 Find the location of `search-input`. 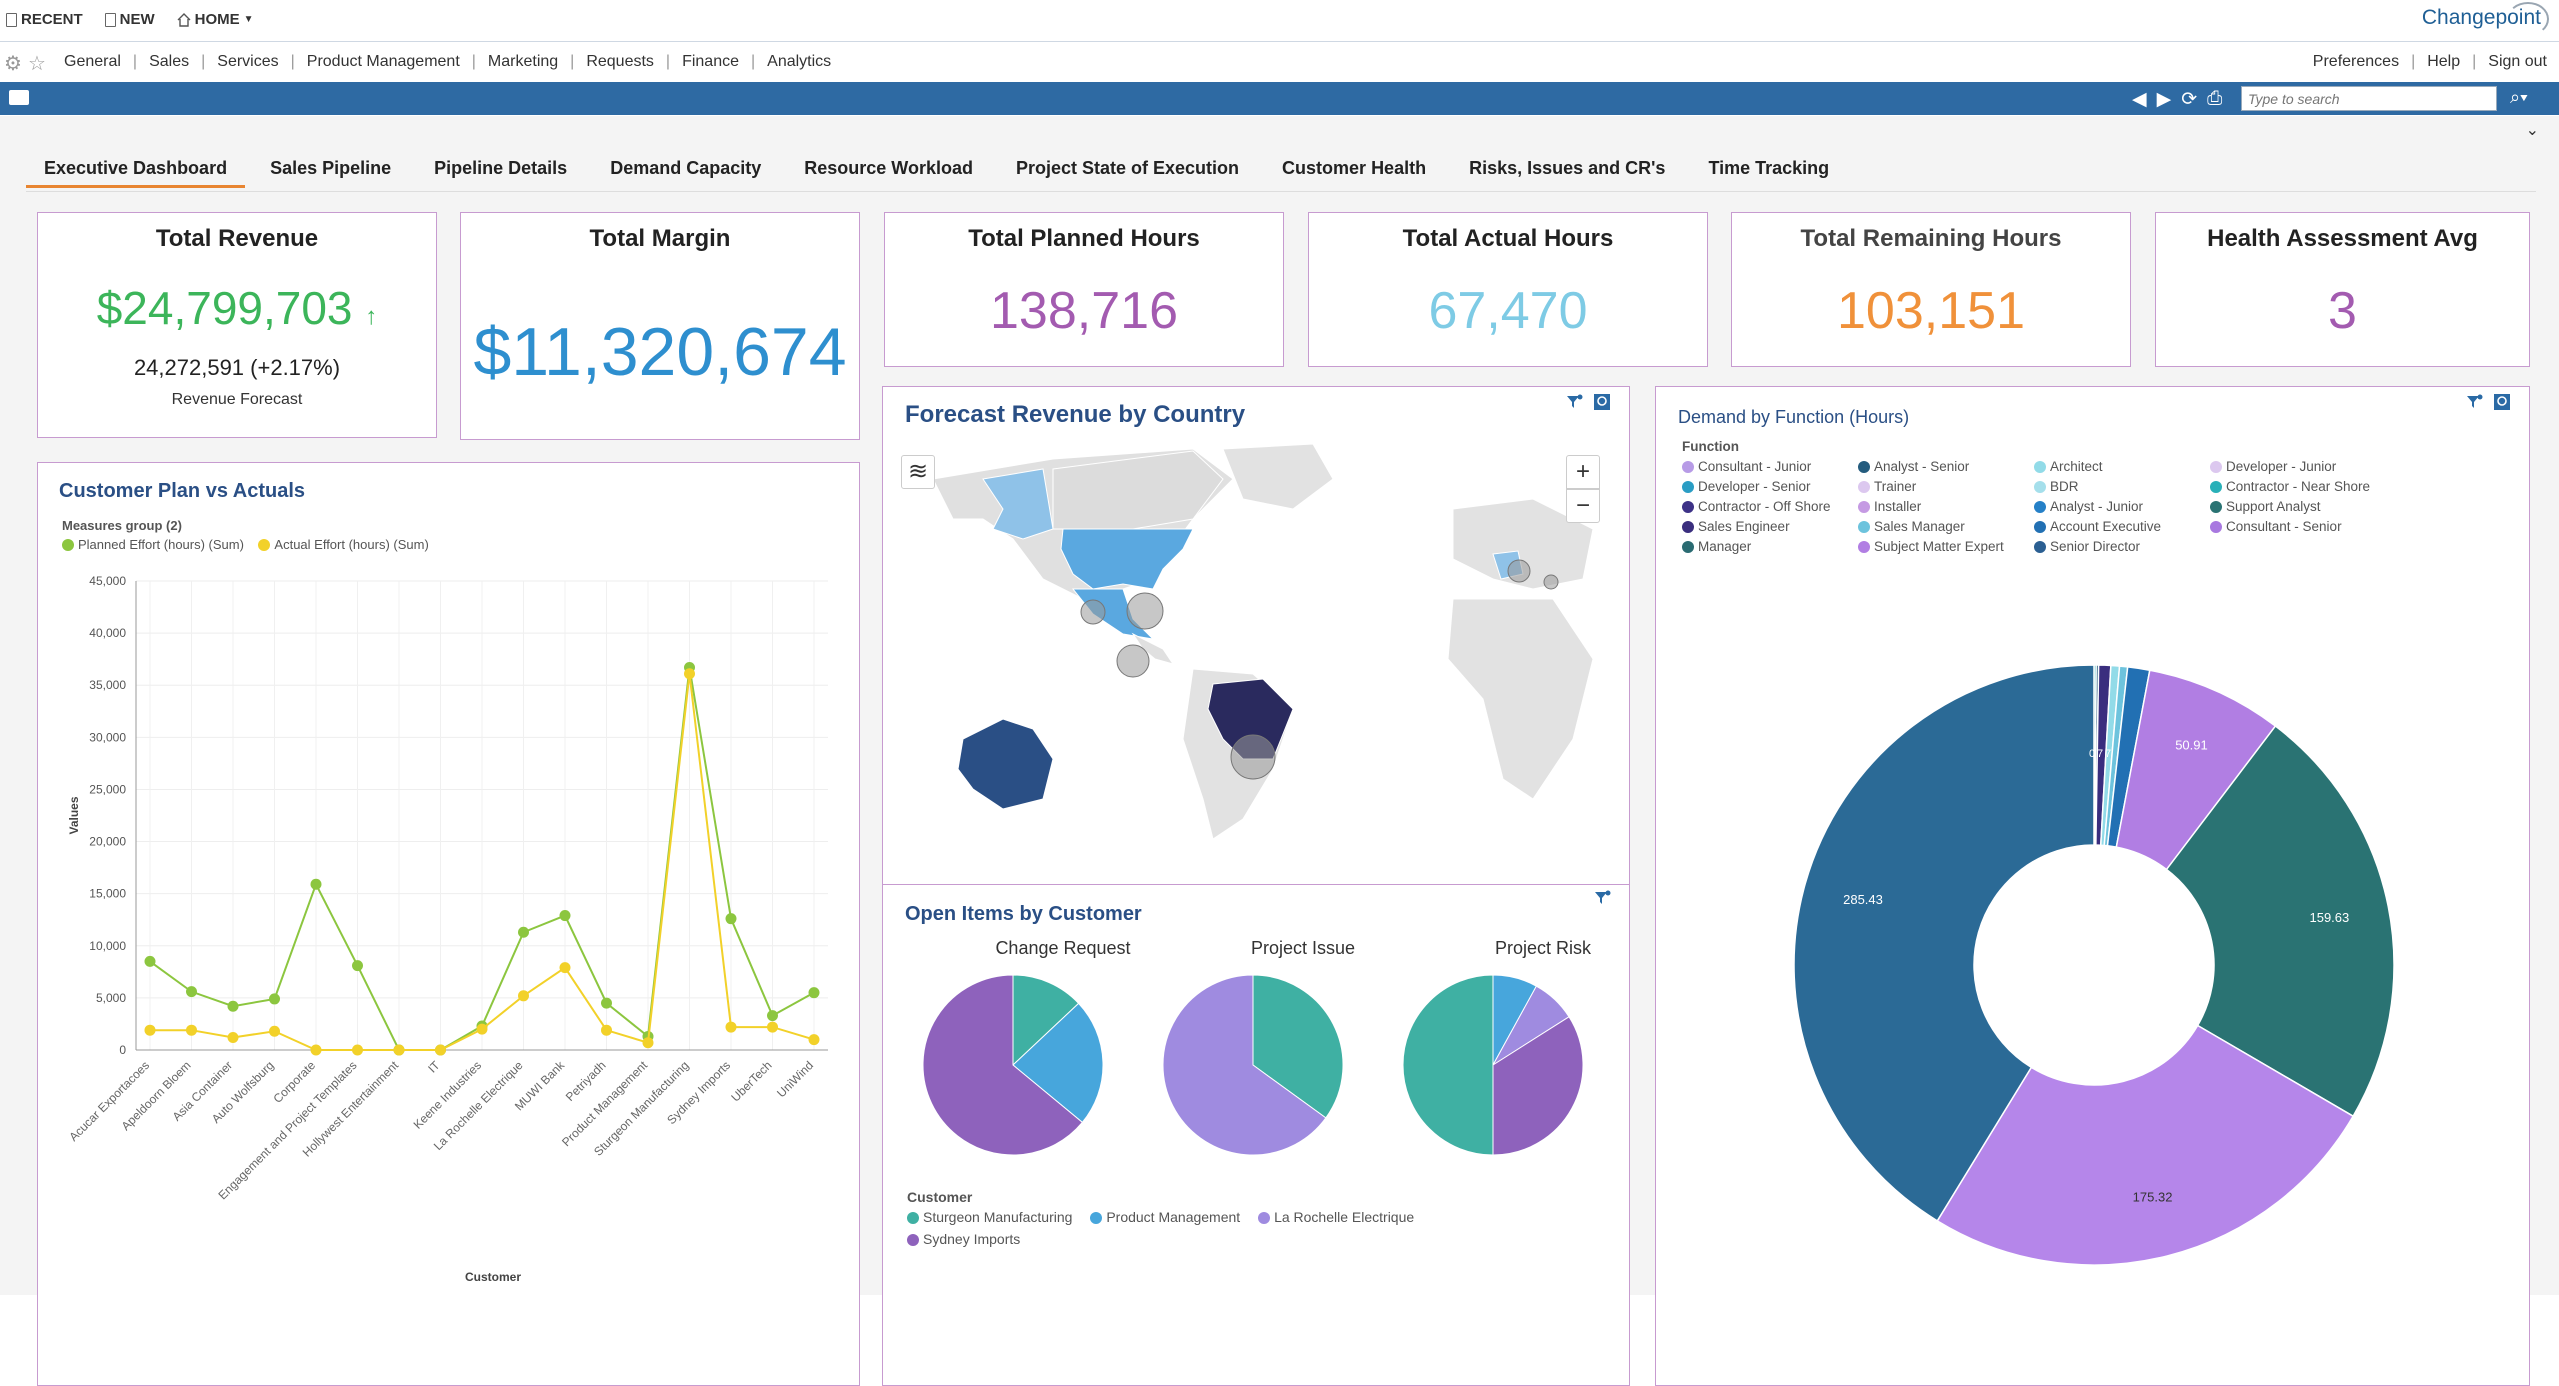

search-input is located at coordinates (2369, 98).